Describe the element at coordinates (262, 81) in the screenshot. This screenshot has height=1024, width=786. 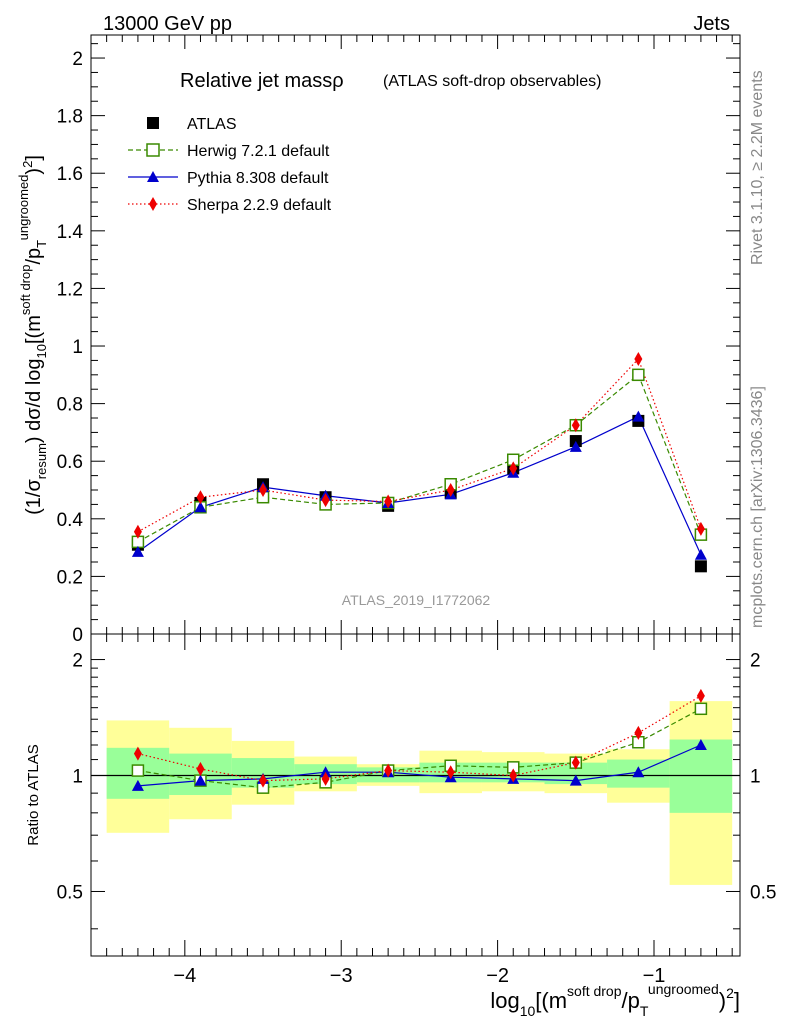
I see `plot-title: Relative jet massρ` at that location.